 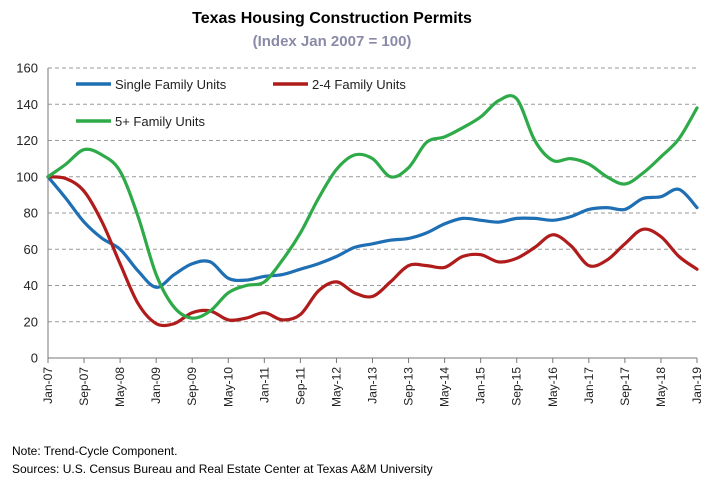 What do you see at coordinates (95, 451) in the screenshot?
I see `trend-note: Note: Trend-Cycle Component.` at bounding box center [95, 451].